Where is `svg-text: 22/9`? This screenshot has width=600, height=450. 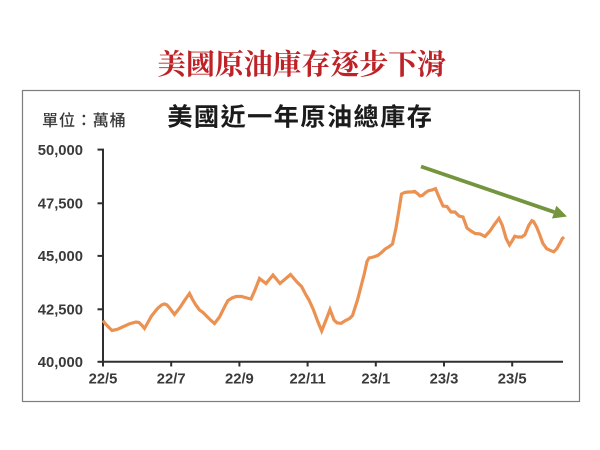
svg-text: 22/9 is located at coordinates (239, 380).